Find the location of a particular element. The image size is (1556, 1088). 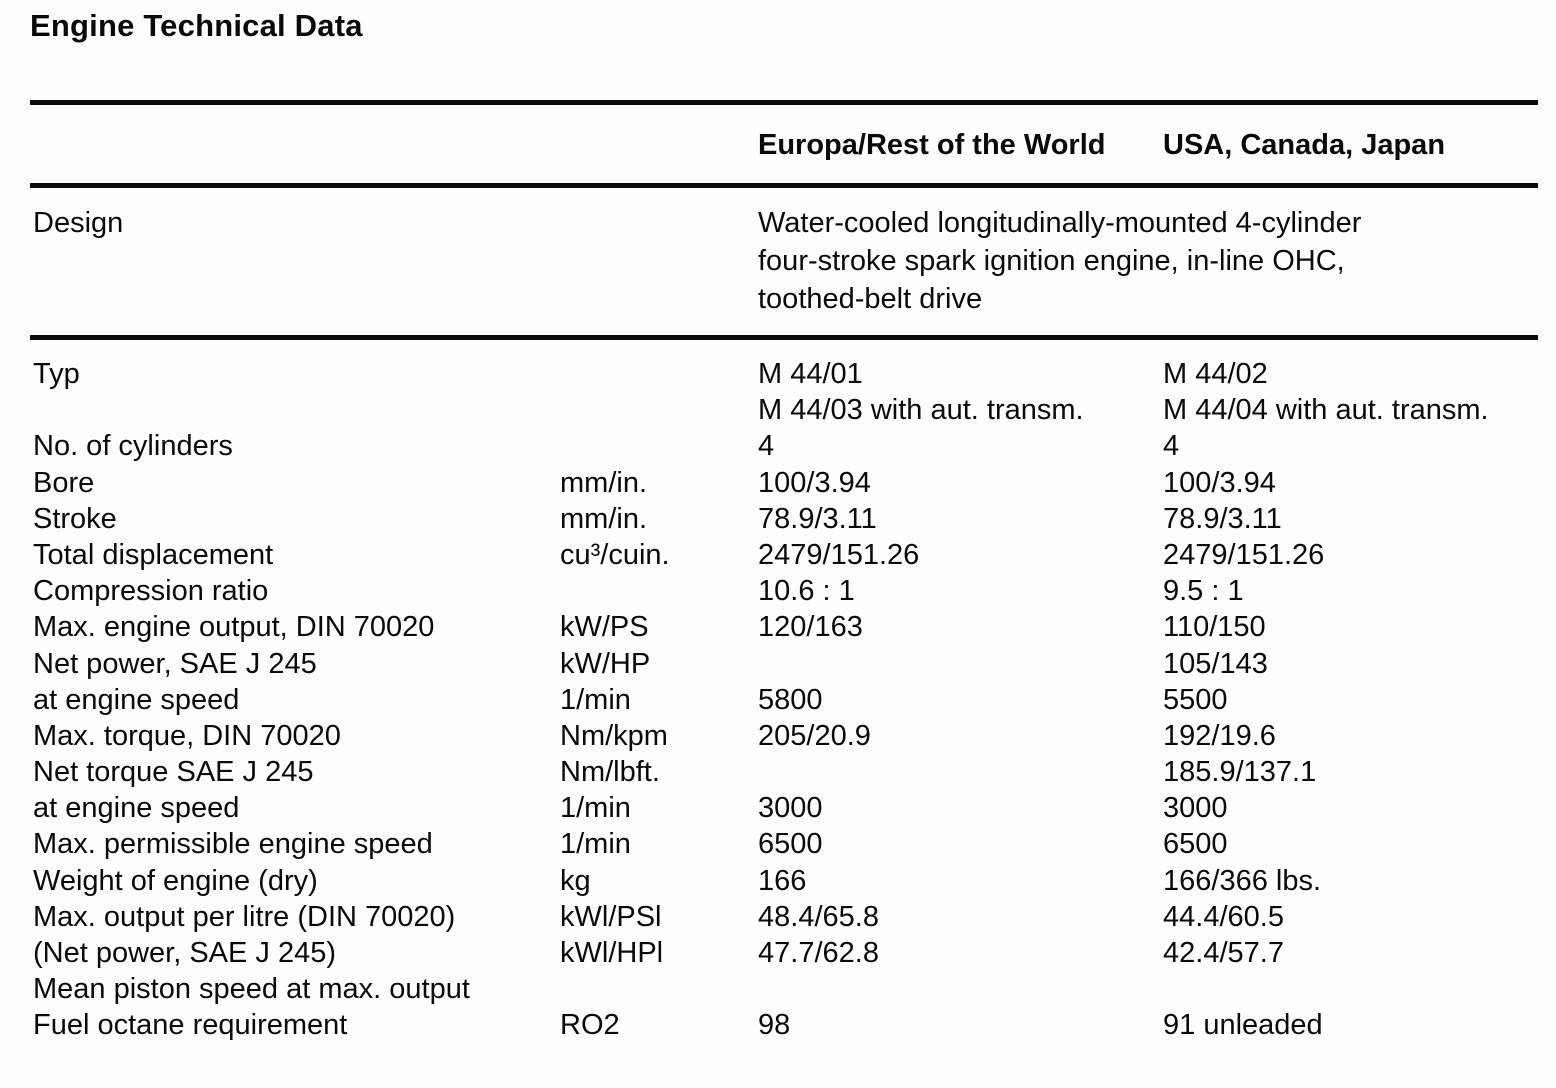

table-row: Typ M 44/01 M 44/02 is located at coordinates (790, 374).